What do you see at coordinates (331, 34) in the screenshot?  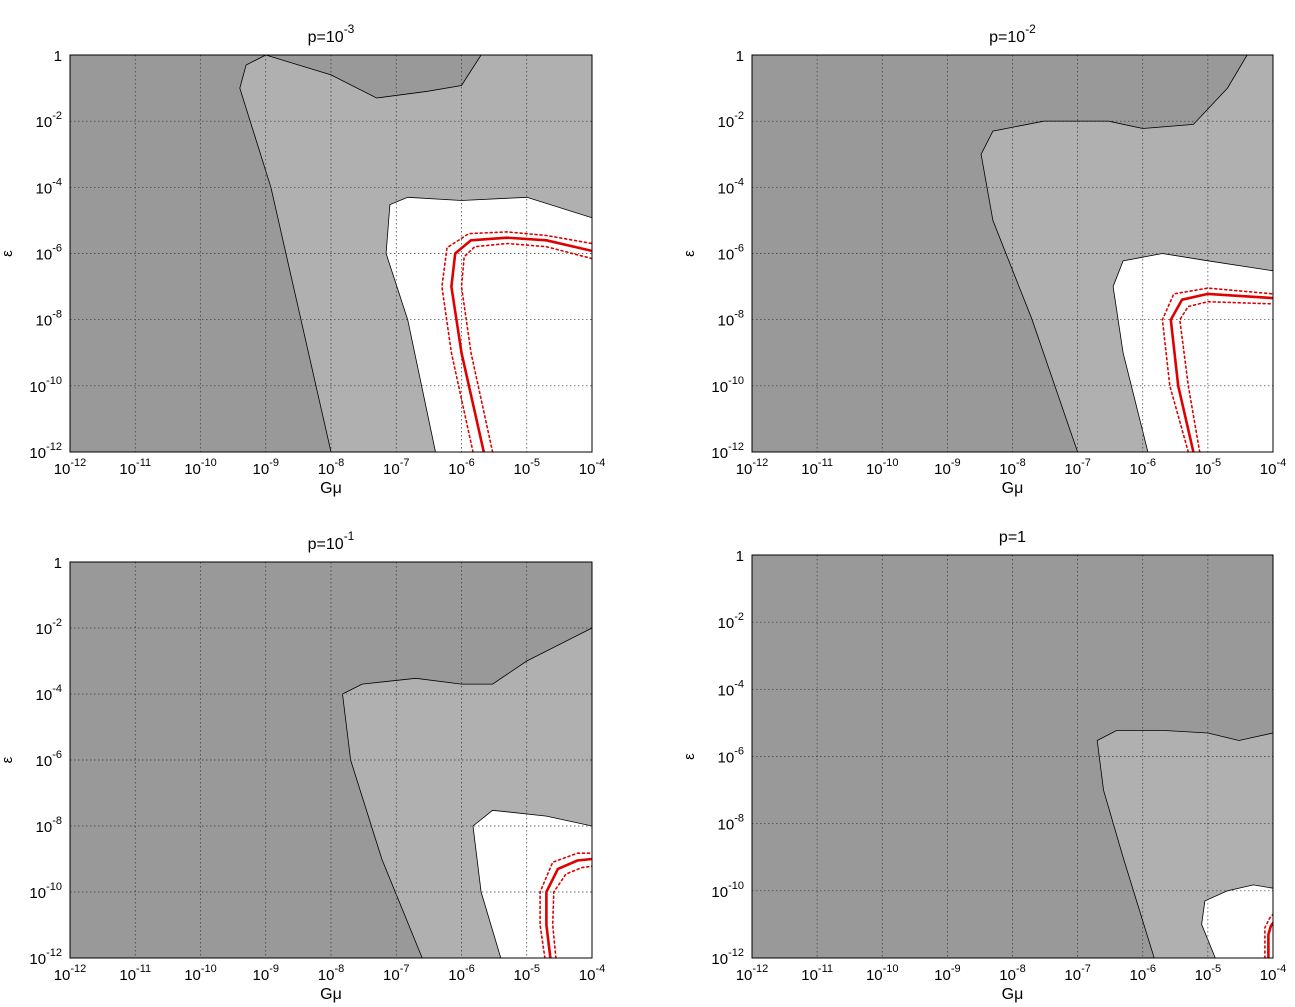 I see `chart-title: p=10-3` at bounding box center [331, 34].